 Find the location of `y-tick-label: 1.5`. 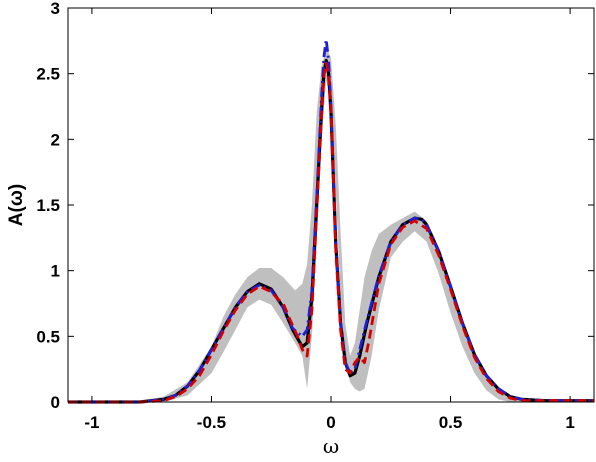

y-tick-label: 1.5 is located at coordinates (48, 205).